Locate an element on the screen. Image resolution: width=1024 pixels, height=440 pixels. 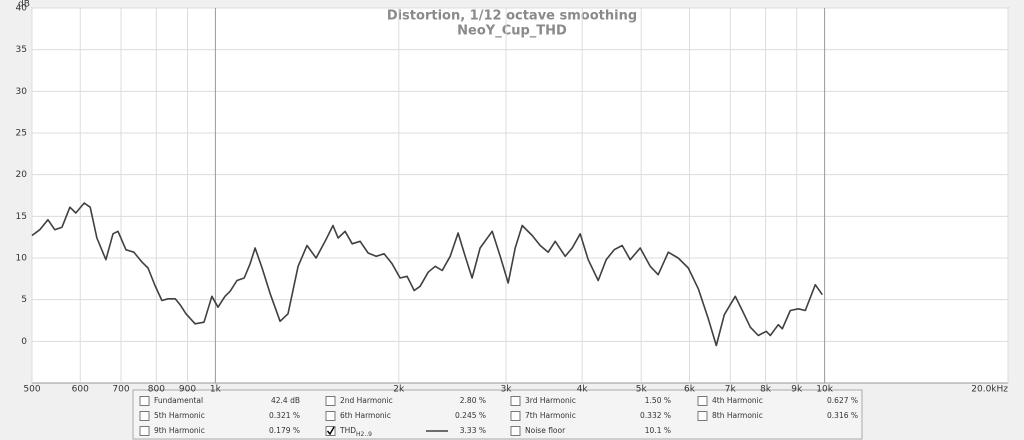
legend-name: 6th Harmonic is located at coordinates (365, 415).